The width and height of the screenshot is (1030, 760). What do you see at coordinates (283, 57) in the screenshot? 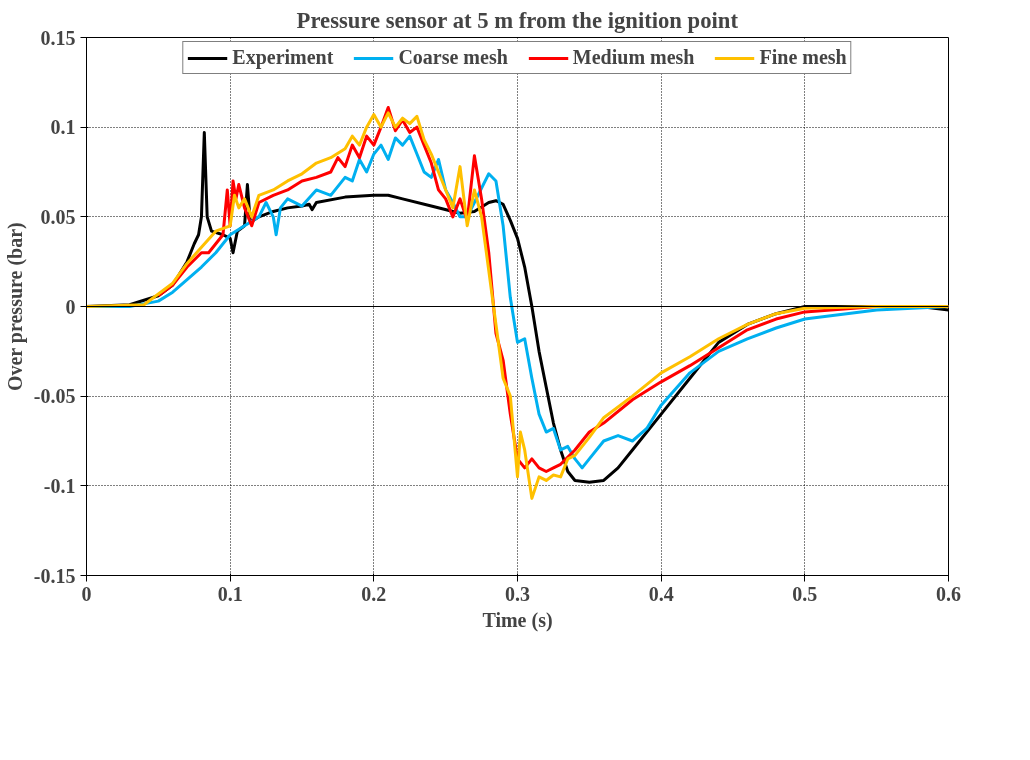
I see `legend-label: Experiment` at bounding box center [283, 57].